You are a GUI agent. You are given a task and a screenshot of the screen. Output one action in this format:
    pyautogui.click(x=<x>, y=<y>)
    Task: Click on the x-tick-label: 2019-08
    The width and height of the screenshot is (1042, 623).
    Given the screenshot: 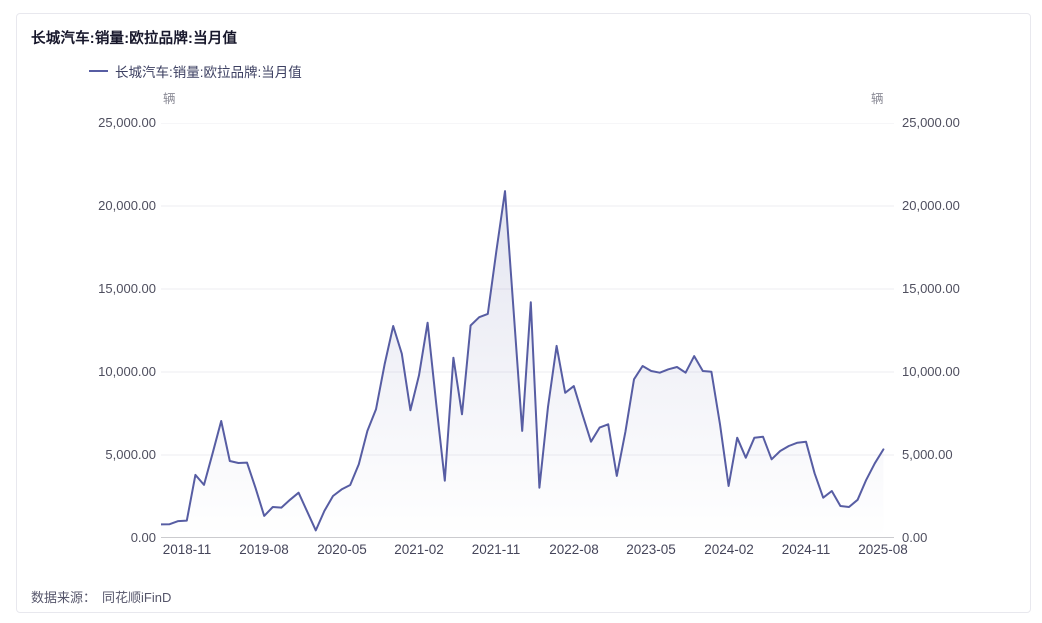 What is the action you would take?
    pyautogui.click(x=264, y=549)
    